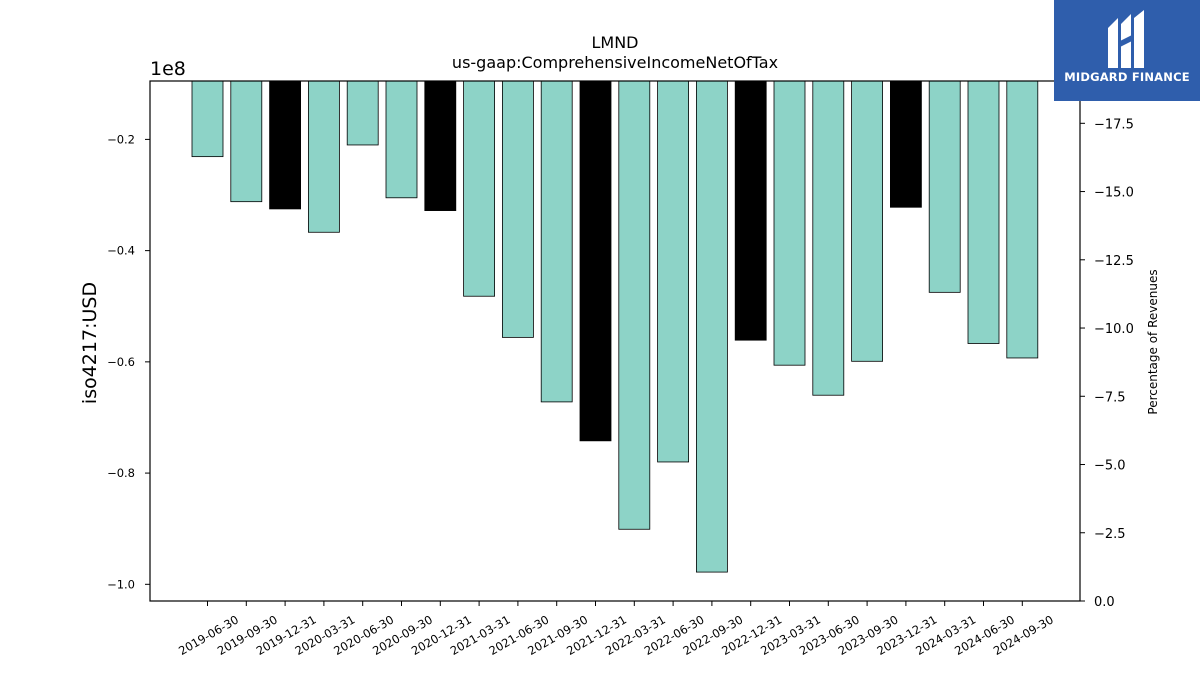  Describe the element at coordinates (1114, 261) in the screenshot. I see `y2-tick-label: −12.5` at that location.